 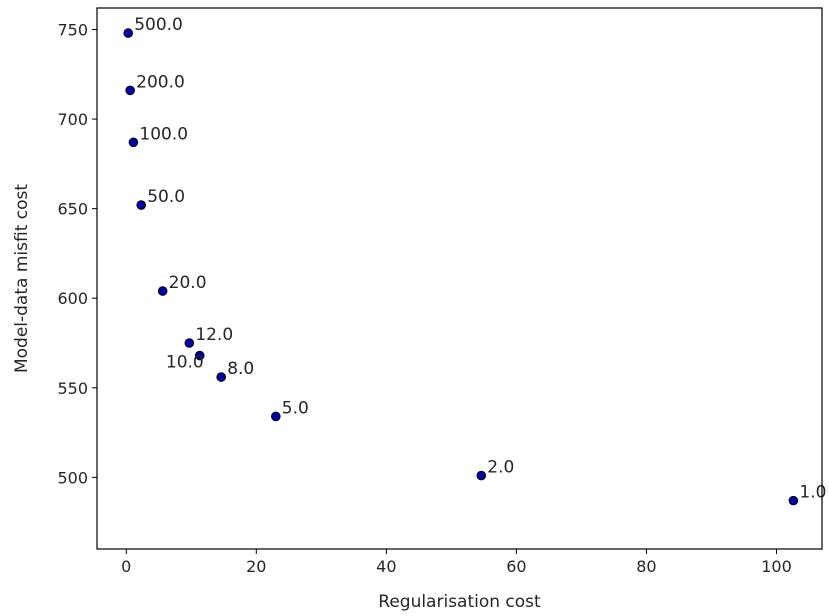 I want to click on x-tick-label: 80, so click(x=646, y=566).